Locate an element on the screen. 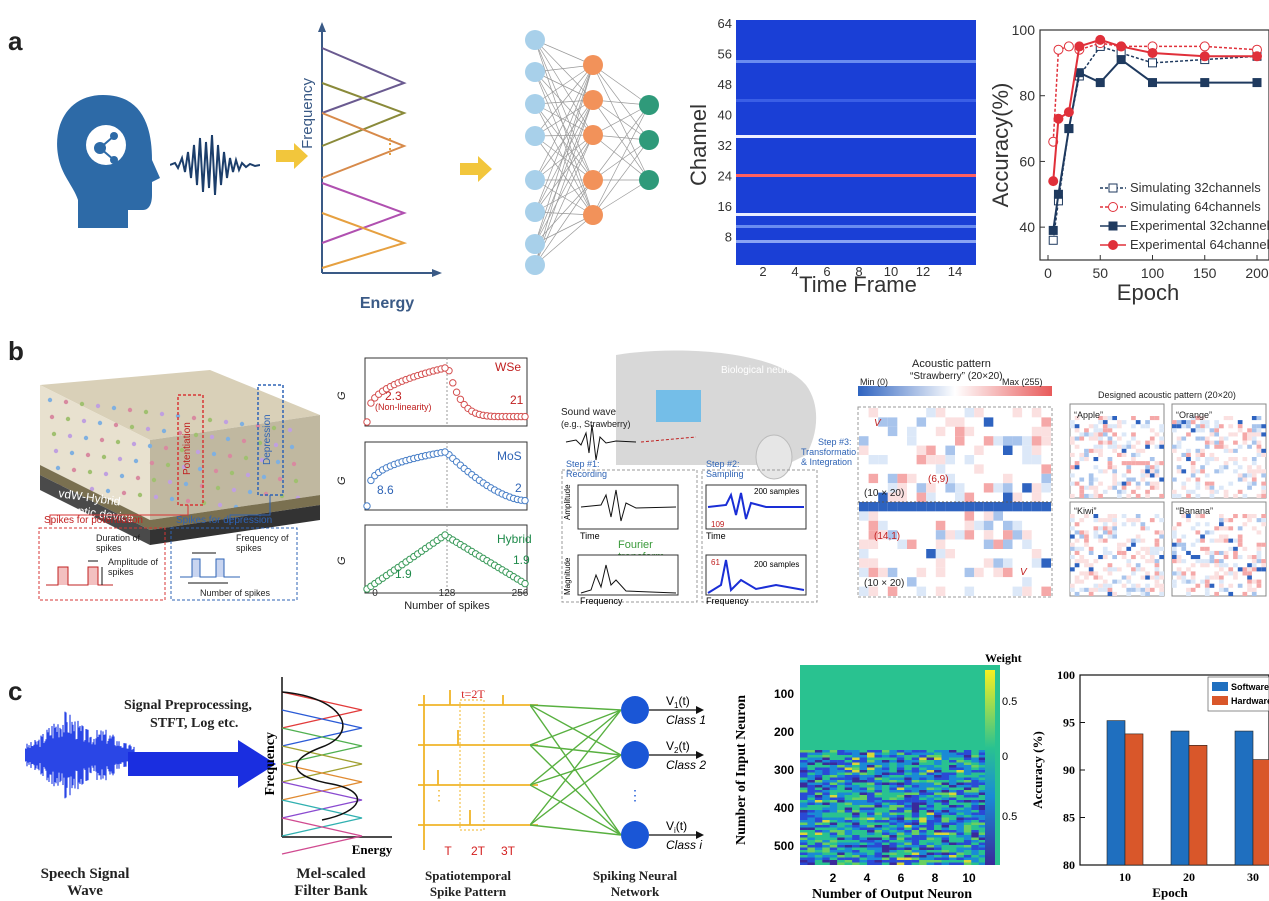 The height and width of the screenshot is (901, 1269). bio-label: Biological neural networks is located at coordinates (779, 370).